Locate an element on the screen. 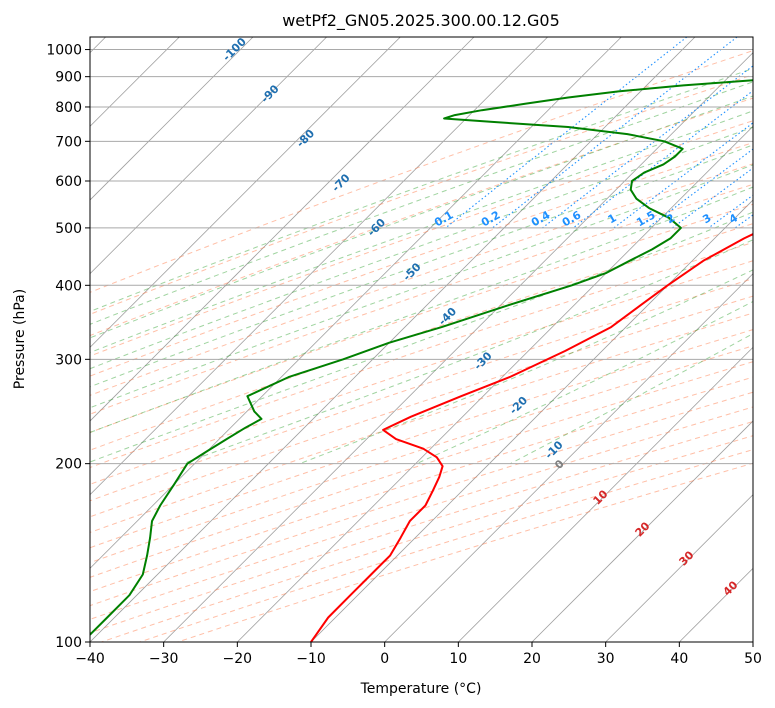  y-tick-label: 400 is located at coordinates (68, 286).